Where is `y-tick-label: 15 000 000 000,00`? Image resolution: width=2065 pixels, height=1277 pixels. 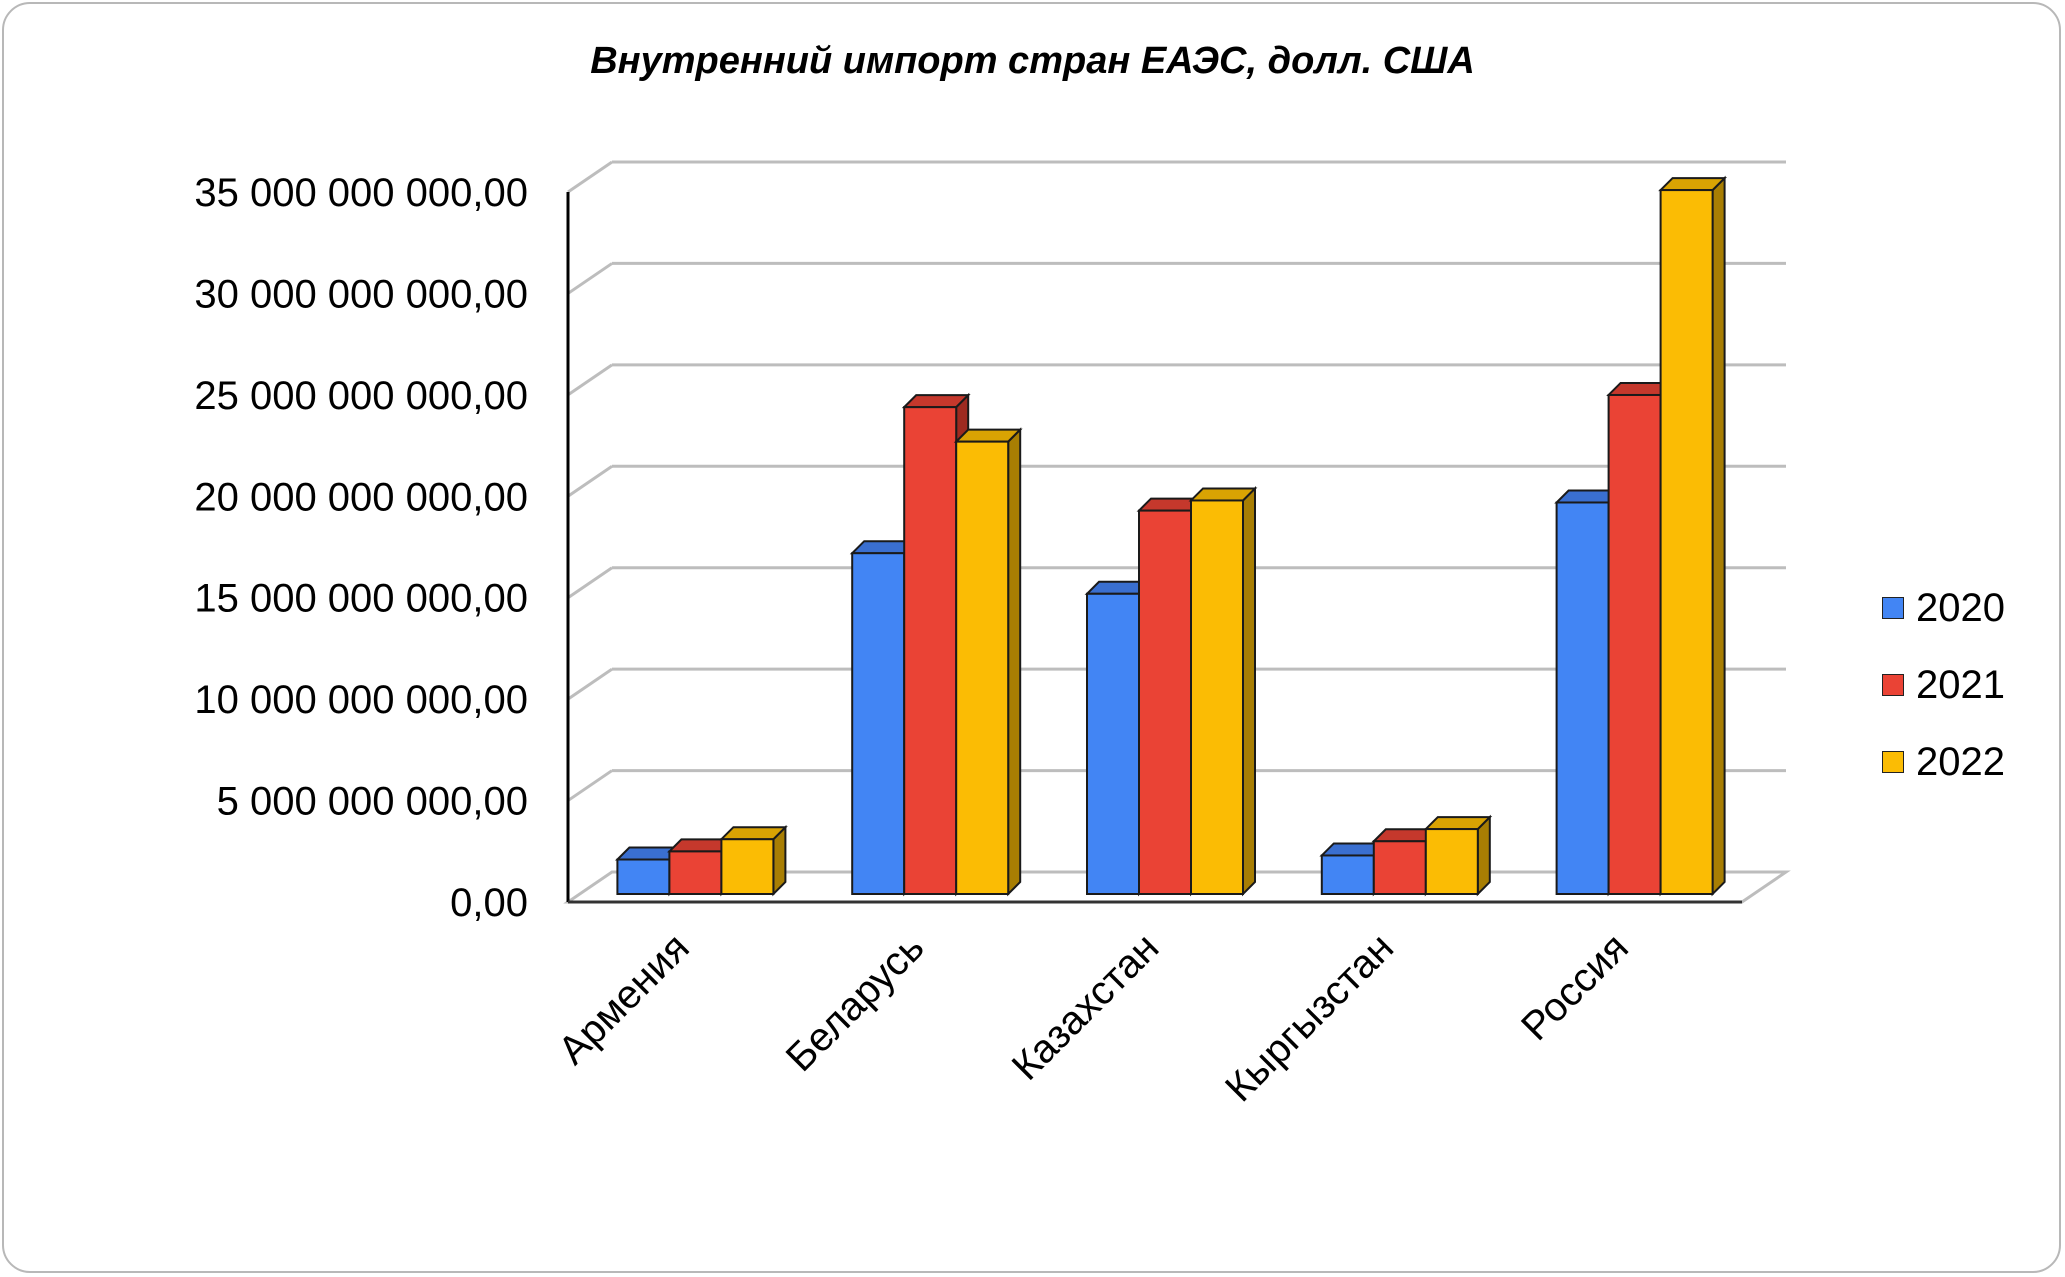 y-tick-label: 15 000 000 000,00 is located at coordinates (361, 599).